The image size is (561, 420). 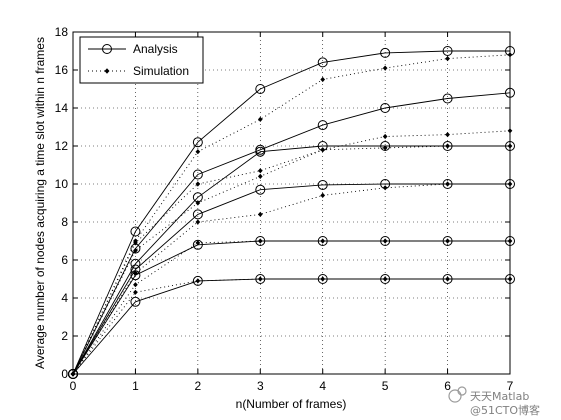 I want to click on watermark-logo-icon, so click(x=457, y=394).